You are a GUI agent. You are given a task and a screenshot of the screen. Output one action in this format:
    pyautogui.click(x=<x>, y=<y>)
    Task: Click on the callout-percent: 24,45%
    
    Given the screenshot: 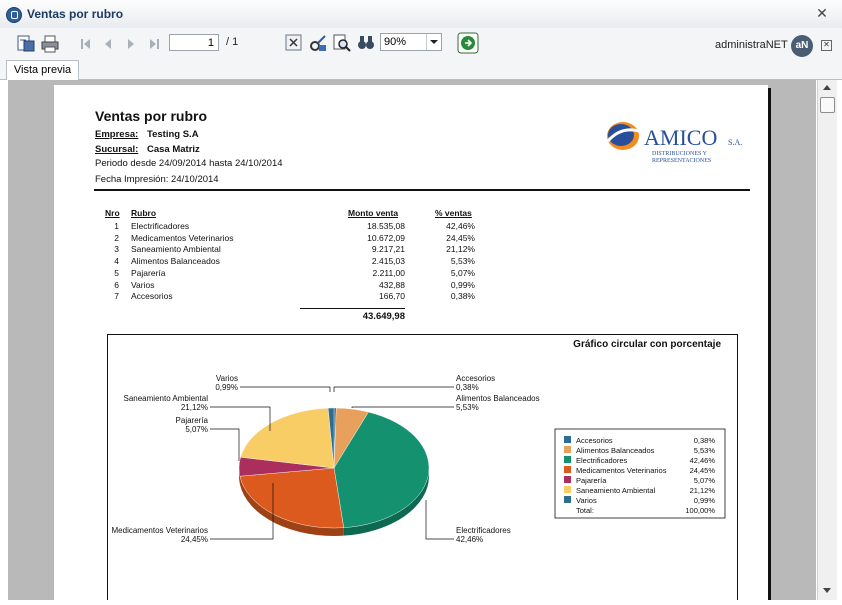 What is the action you would take?
    pyautogui.click(x=194, y=539)
    